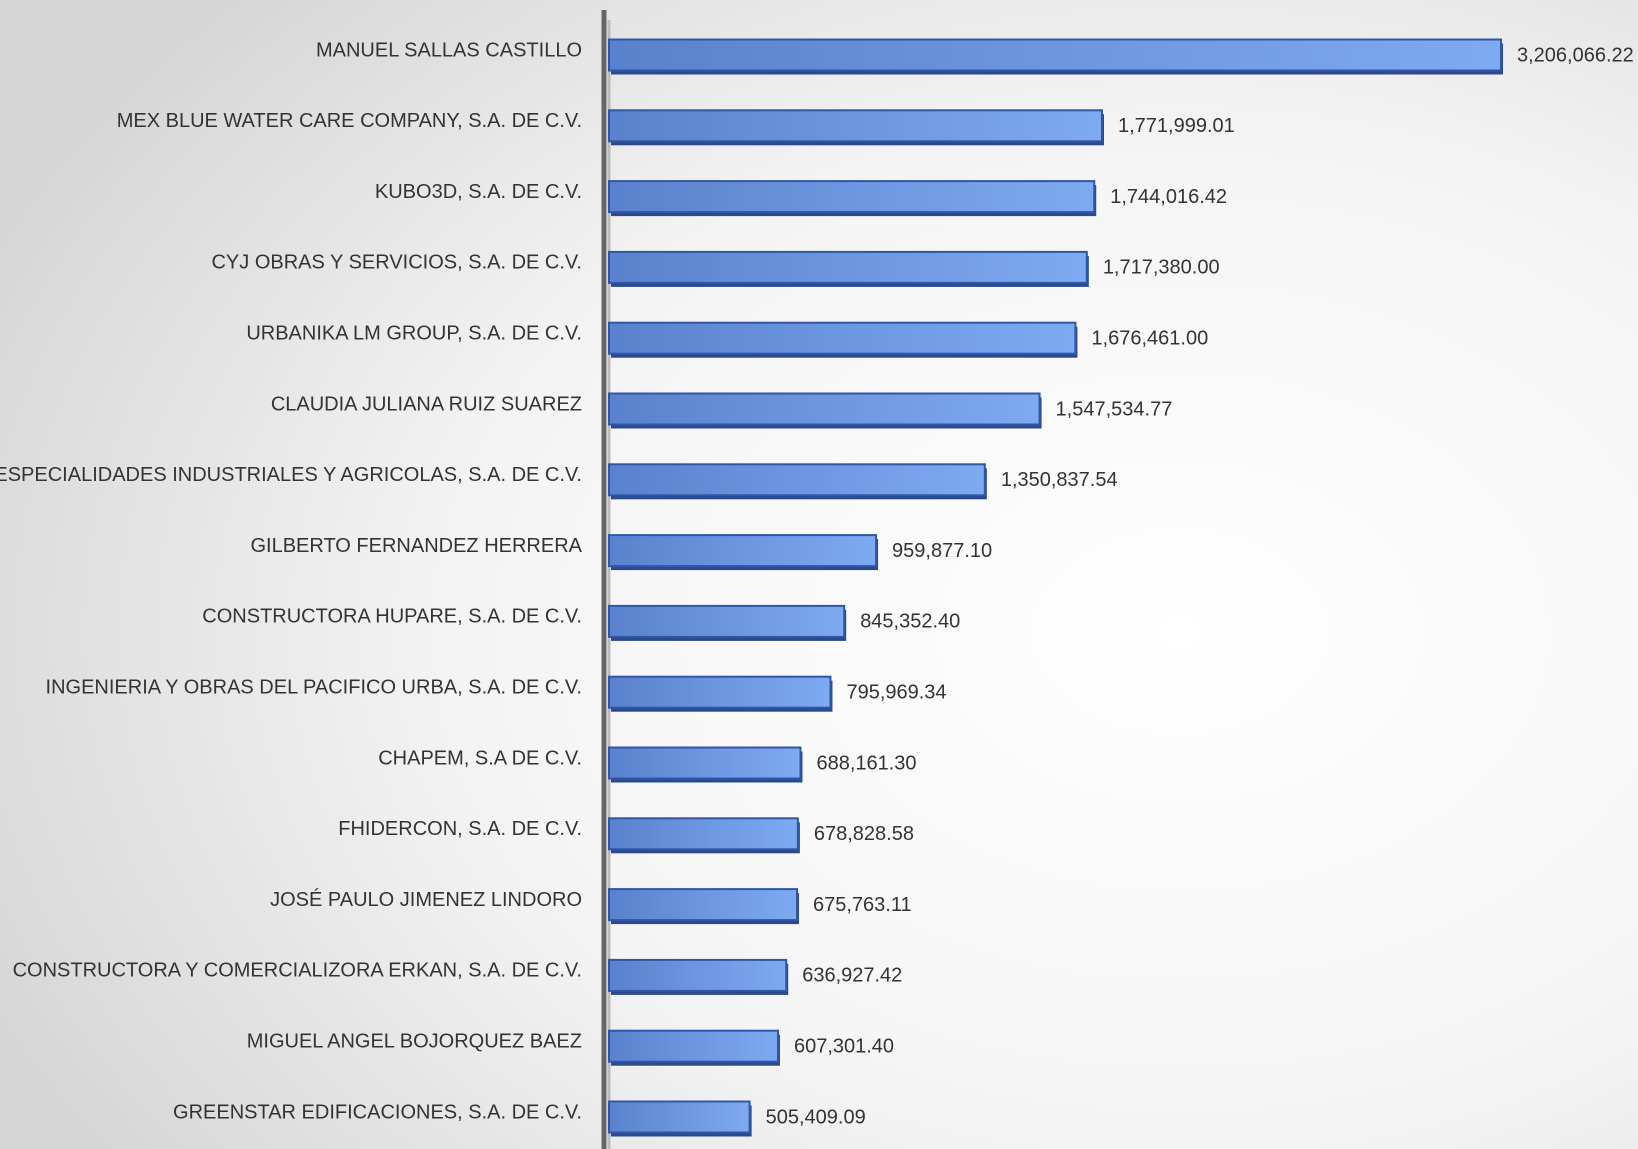 The height and width of the screenshot is (1149, 1638). What do you see at coordinates (392, 617) in the screenshot?
I see `category-label: CONSTRUCTORA HUPARE, S.A. DE C.V.` at bounding box center [392, 617].